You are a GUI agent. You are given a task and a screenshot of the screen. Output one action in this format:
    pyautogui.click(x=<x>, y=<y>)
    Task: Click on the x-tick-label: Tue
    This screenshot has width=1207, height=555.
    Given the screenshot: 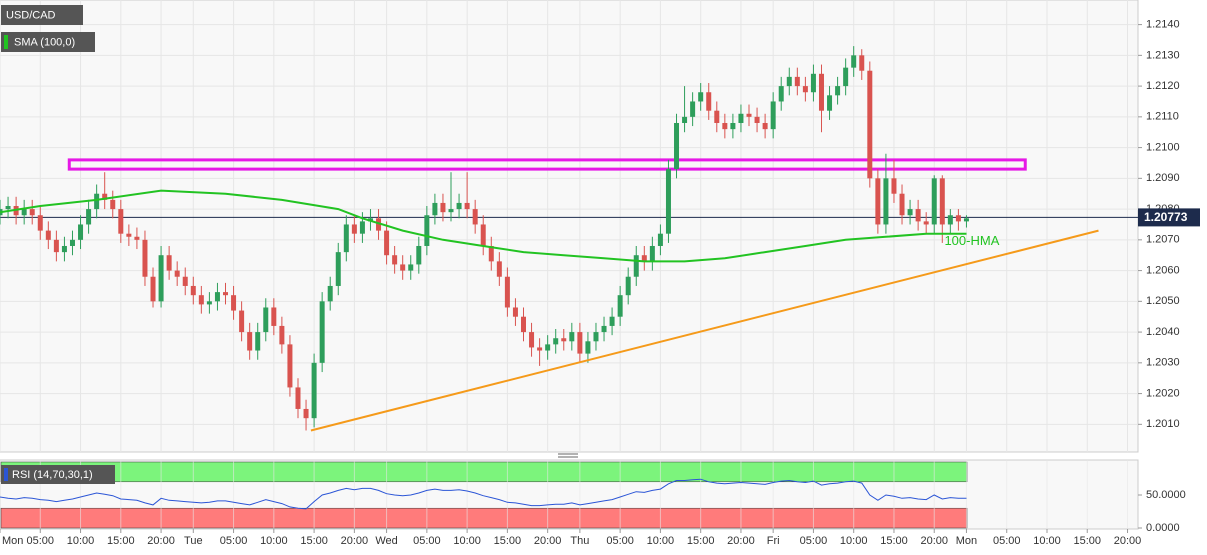 What is the action you would take?
    pyautogui.click(x=193, y=541)
    